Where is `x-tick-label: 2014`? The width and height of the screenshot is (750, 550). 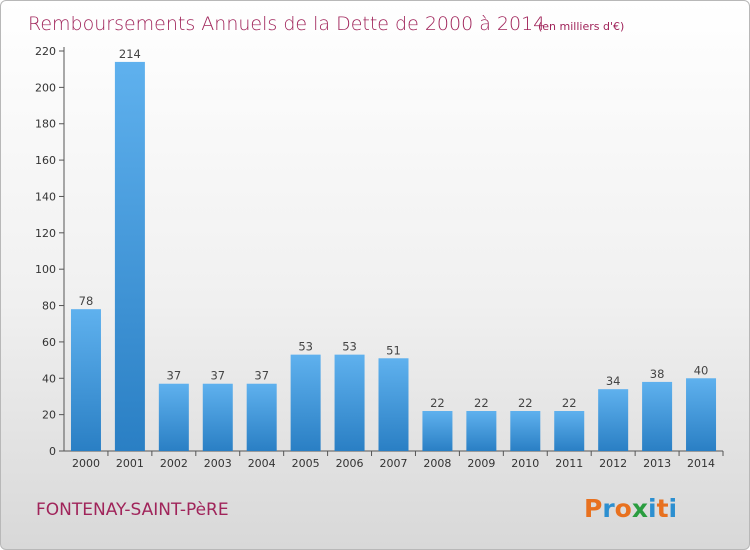 x-tick-label: 2014 is located at coordinates (701, 463).